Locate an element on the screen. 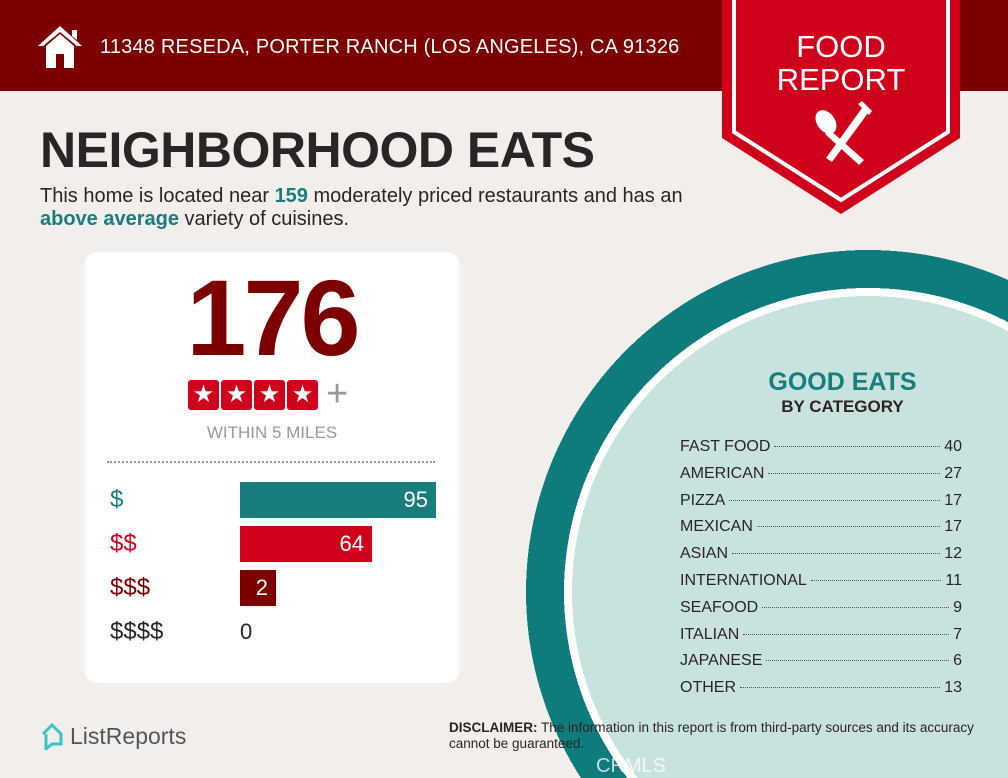  price-level-value: 0 is located at coordinates (246, 631).